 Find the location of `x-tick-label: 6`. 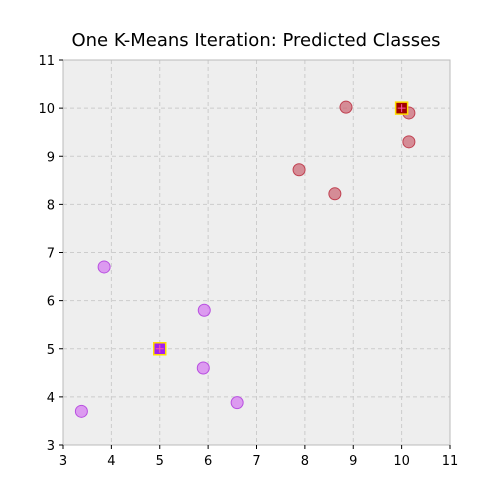

x-tick-label: 6 is located at coordinates (208, 461).